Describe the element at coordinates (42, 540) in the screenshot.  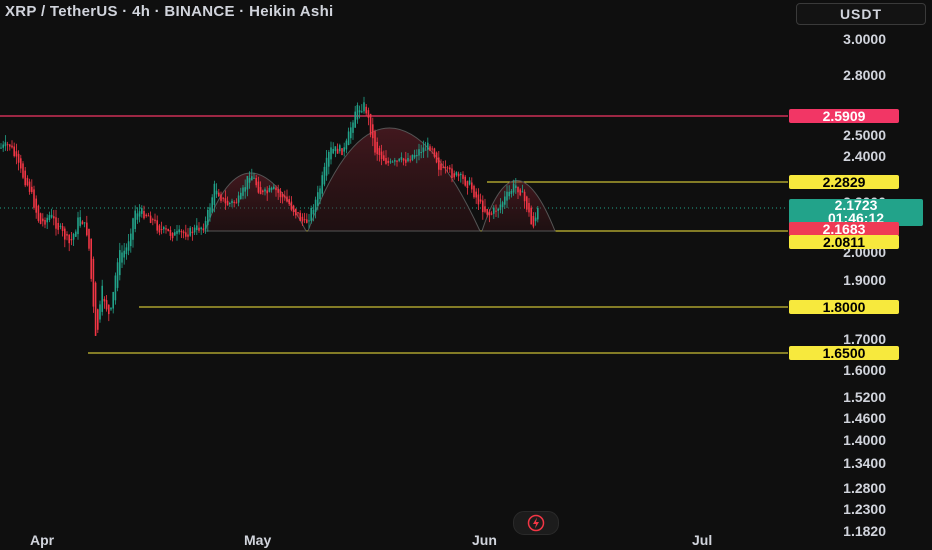
I see `time-axis-label-apr: Apr` at that location.